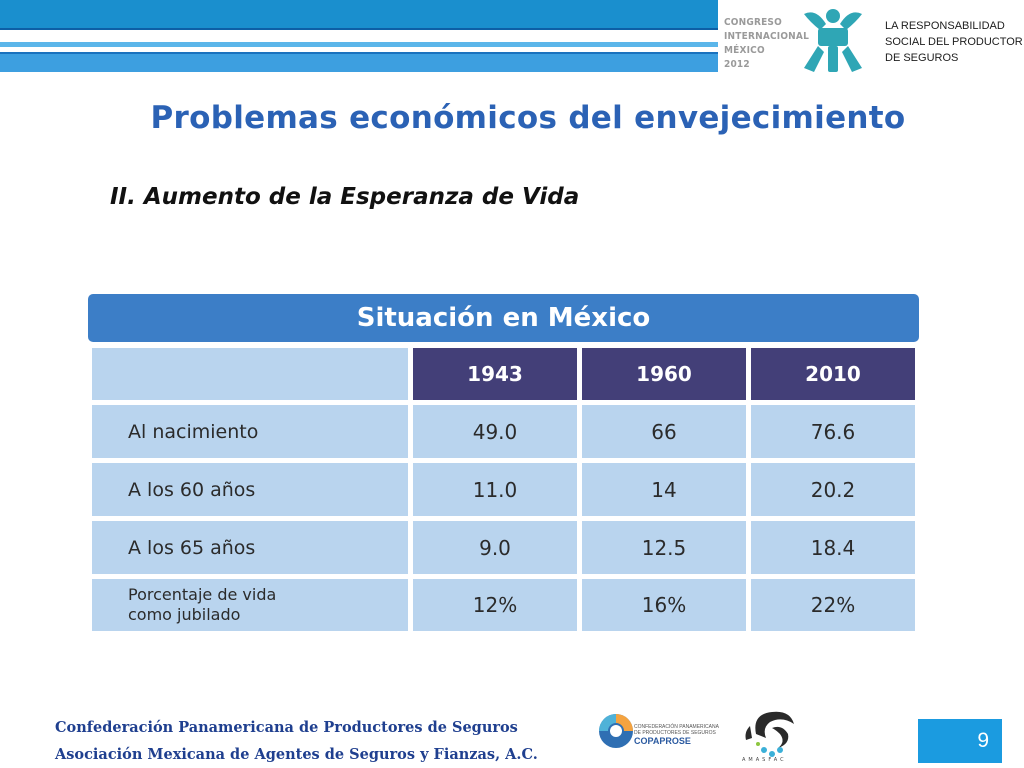 This screenshot has width=1024, height=768. What do you see at coordinates (766, 44) in the screenshot?
I see `congreso-label: CONGRESO INTERNACIONAL MÉXICO 2012` at bounding box center [766, 44].